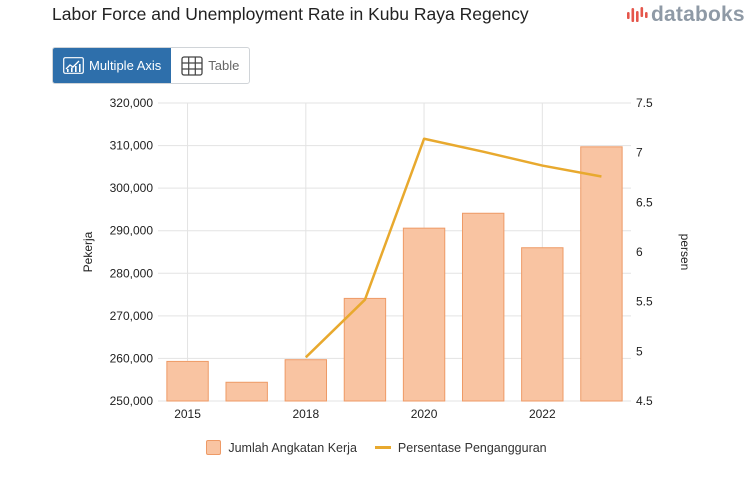 The image size is (753, 498). I want to click on tab-table-label: Table, so click(224, 65).